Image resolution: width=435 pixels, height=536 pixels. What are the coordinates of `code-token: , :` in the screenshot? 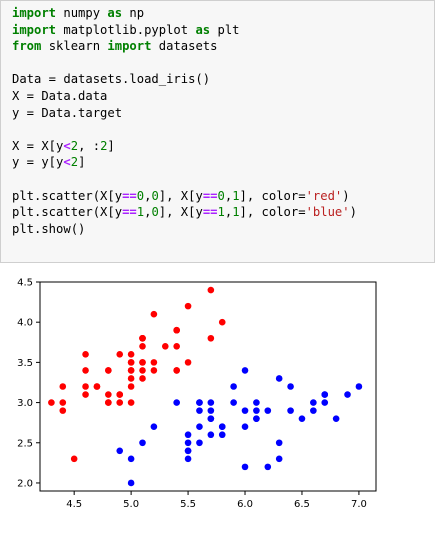 It's located at (89, 145).